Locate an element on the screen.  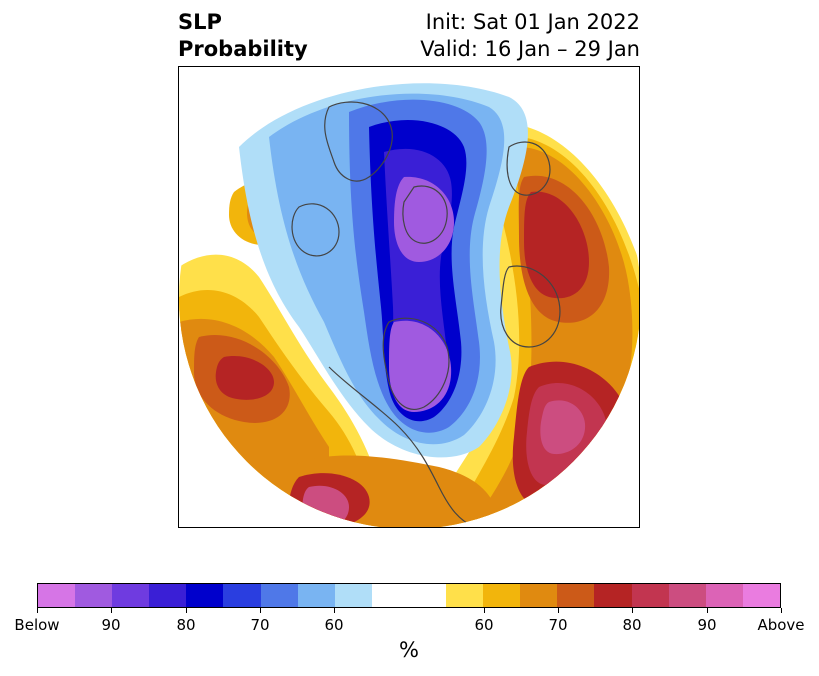
valid-label: Valid: 16 Jan – 29 Jan is located at coordinates (530, 49).